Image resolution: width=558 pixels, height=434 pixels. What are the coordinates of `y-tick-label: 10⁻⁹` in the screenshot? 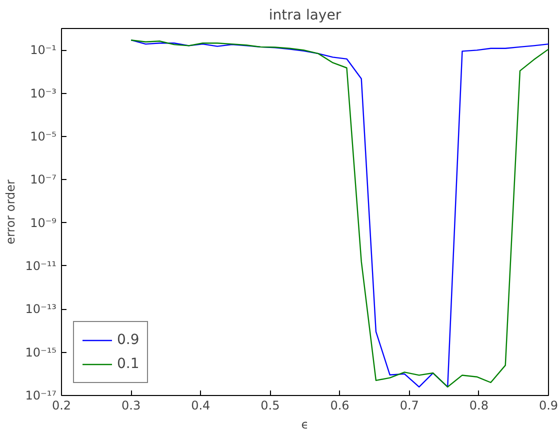 It's located at (43, 223).